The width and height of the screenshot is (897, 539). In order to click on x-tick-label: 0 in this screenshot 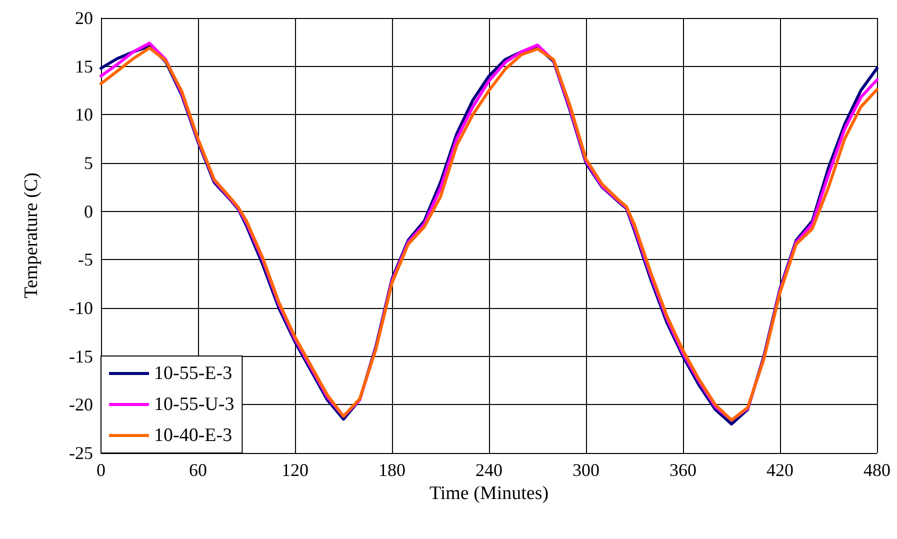, I will do `click(101, 470)`.